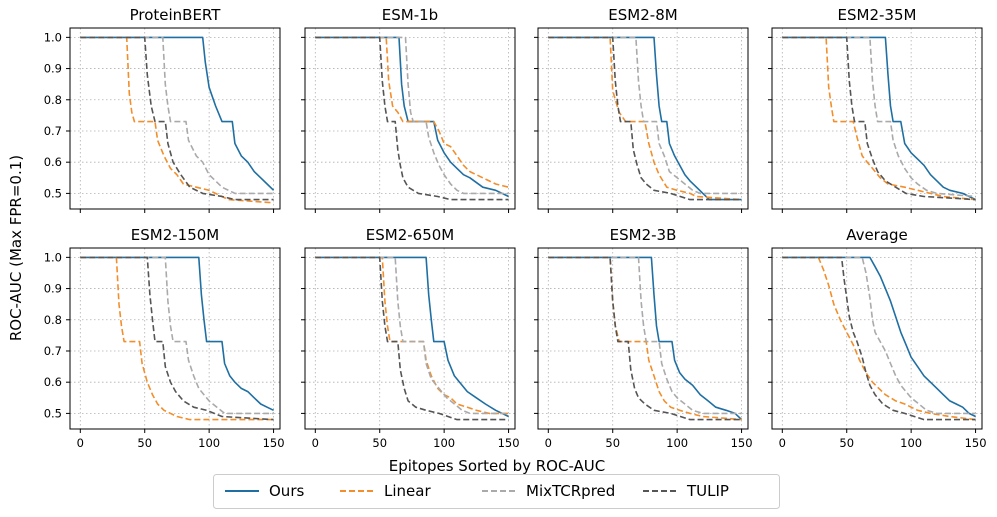 The width and height of the screenshot is (997, 517). Describe the element at coordinates (410, 235) in the screenshot. I see `subplot-title: ESM2-650M` at that location.